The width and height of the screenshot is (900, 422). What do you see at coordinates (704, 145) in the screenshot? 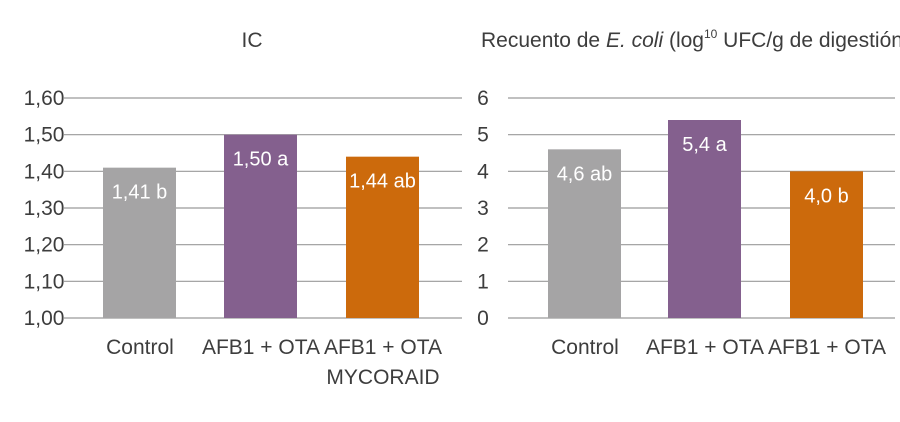
I see `data-label: 5,4 a` at bounding box center [704, 145].